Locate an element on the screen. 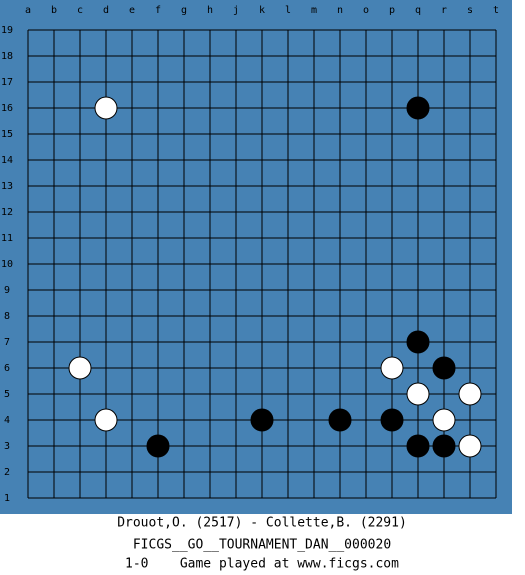  row-label: 5 is located at coordinates (7, 394).